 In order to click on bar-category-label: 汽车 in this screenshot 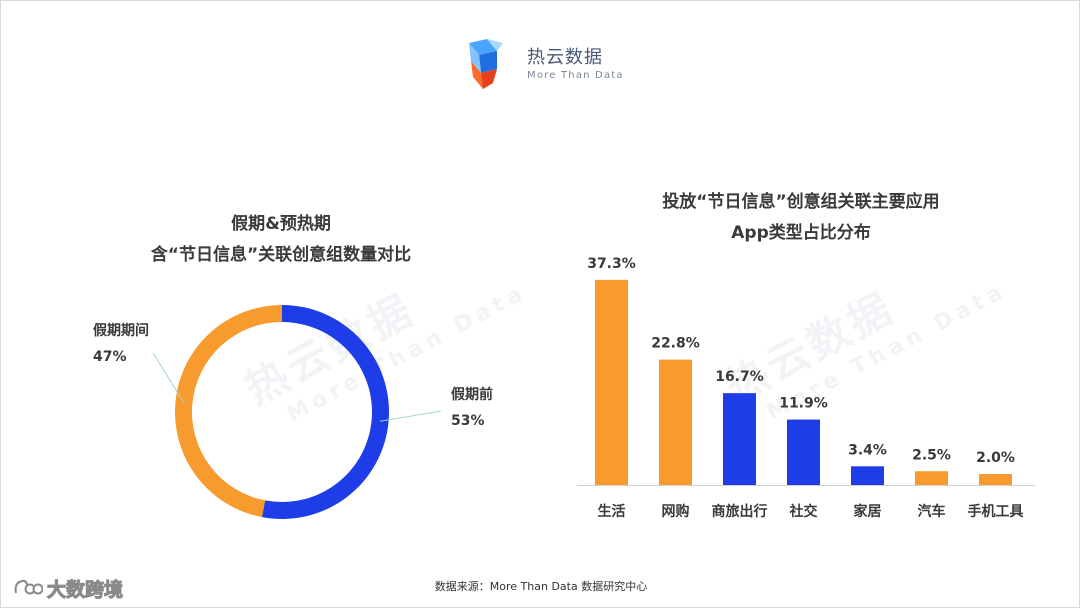, I will do `click(932, 511)`.